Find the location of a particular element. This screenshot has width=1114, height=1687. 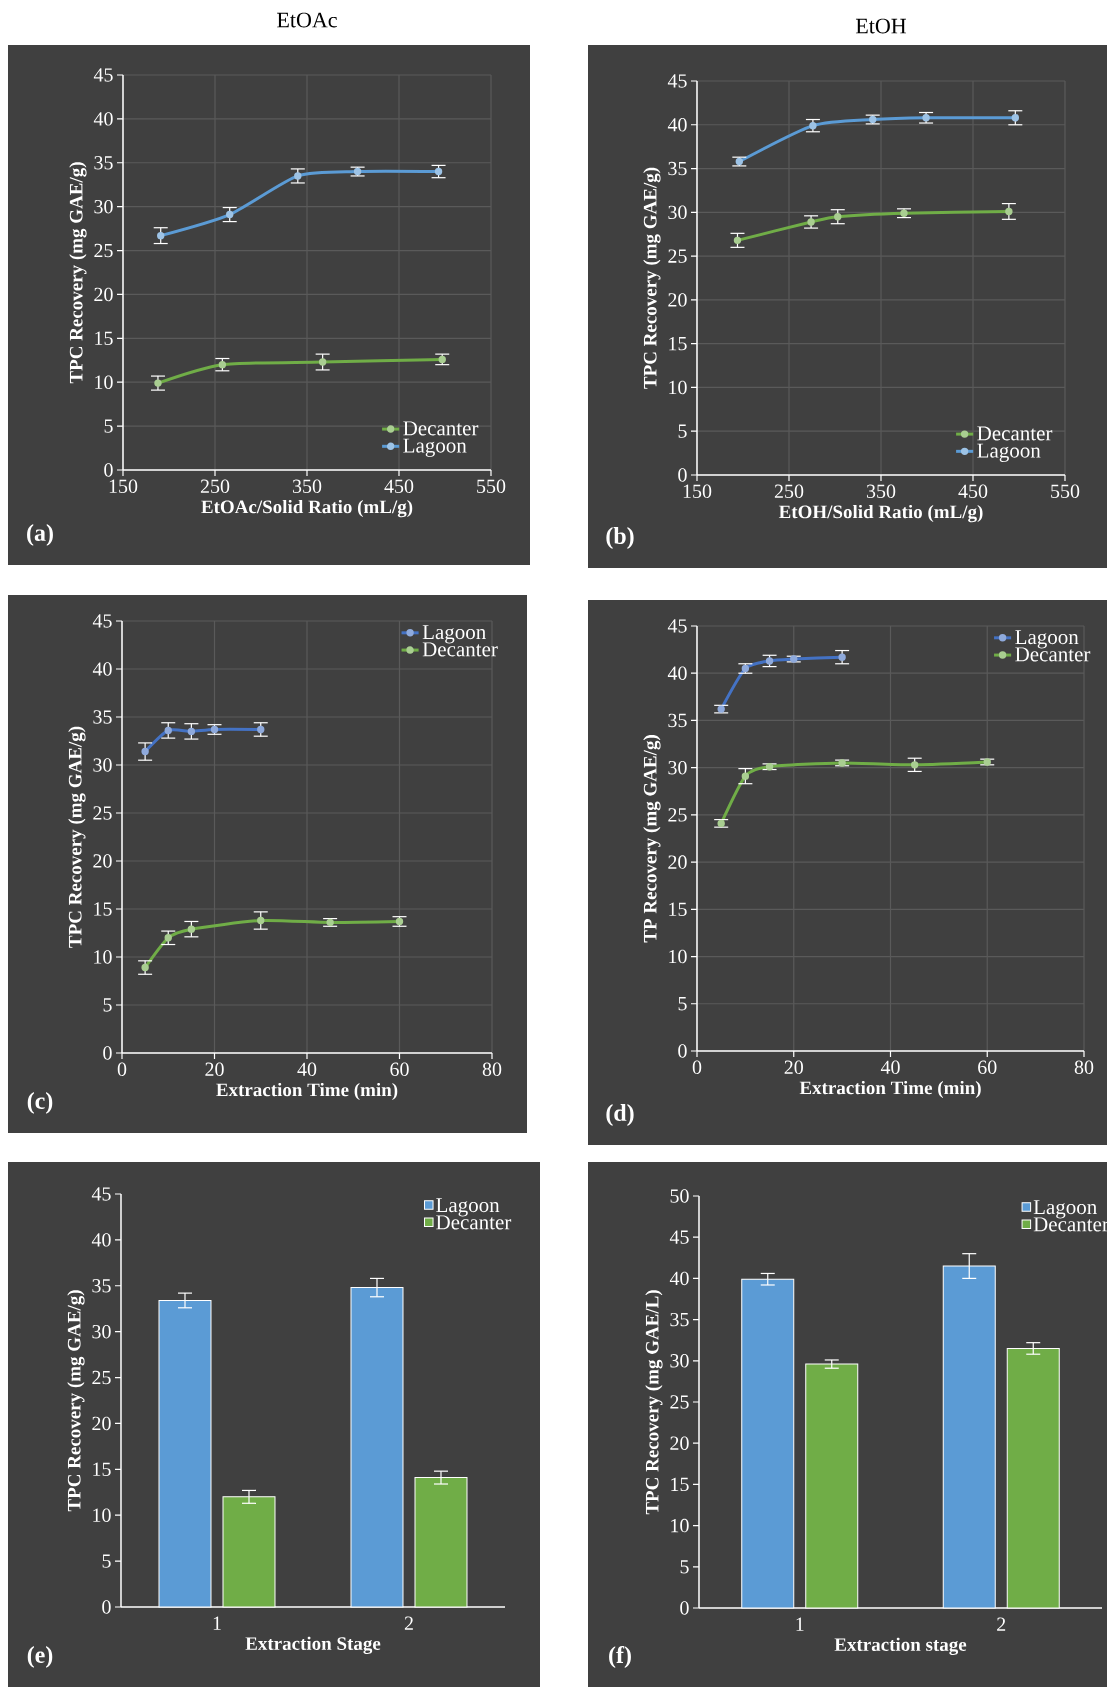

x-tick-label: 550 is located at coordinates (491, 486).